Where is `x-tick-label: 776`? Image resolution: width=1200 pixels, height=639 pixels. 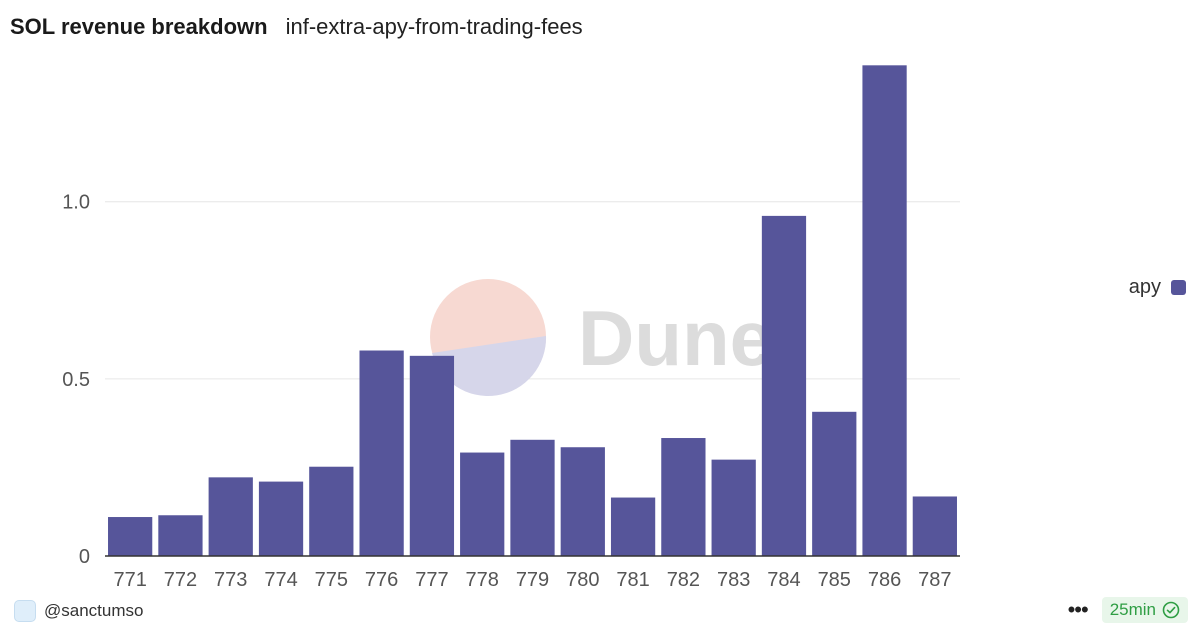 x-tick-label: 776 is located at coordinates (381, 580).